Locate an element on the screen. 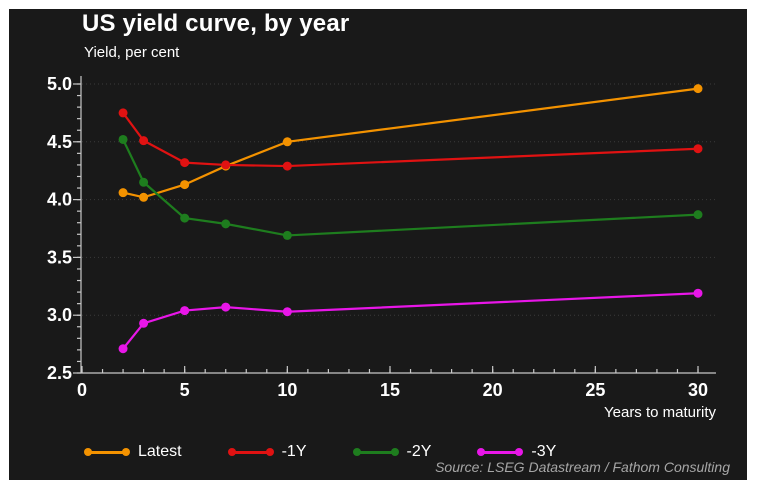 The width and height of the screenshot is (757, 492). legend-swatch-3y-icon is located at coordinates (500, 452).